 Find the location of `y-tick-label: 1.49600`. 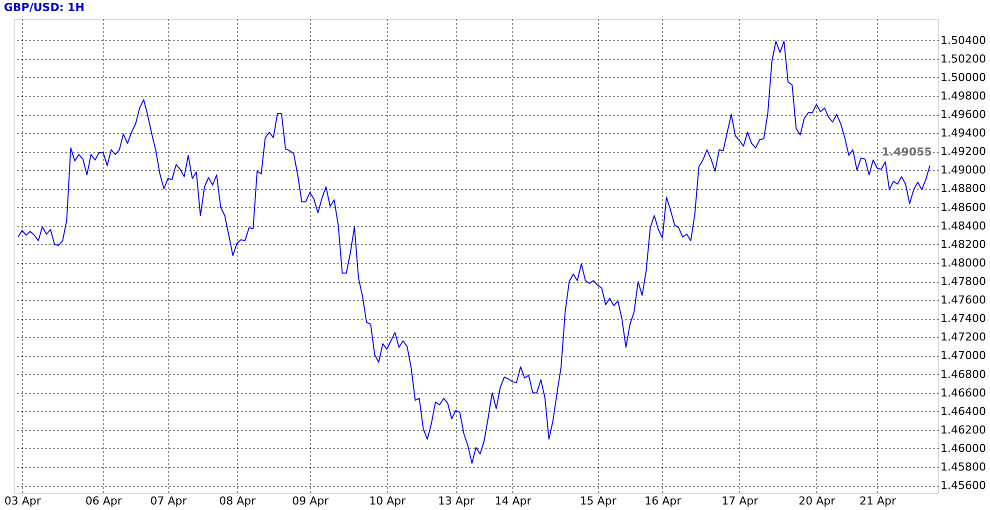

y-tick-label: 1.49600 is located at coordinates (963, 115).